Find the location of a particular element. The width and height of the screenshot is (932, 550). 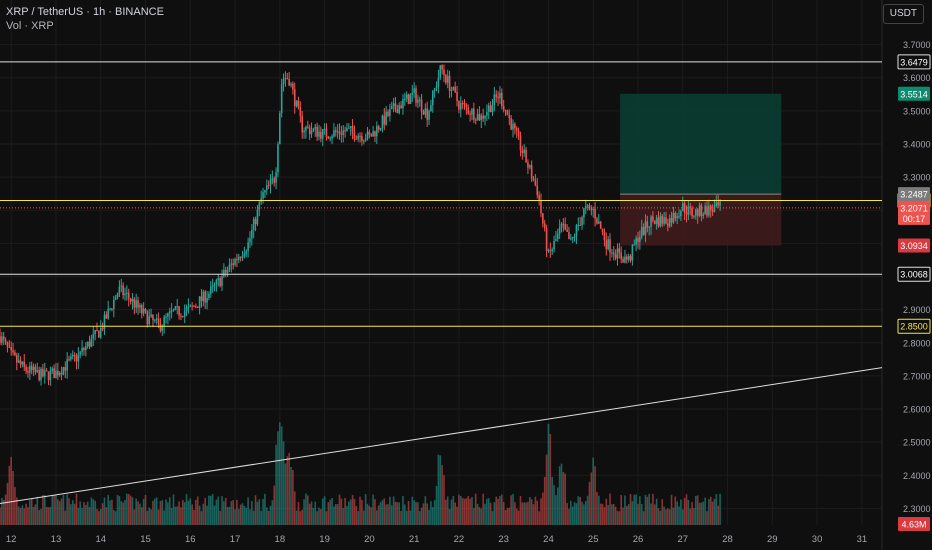

position-zones is located at coordinates (701, 169).